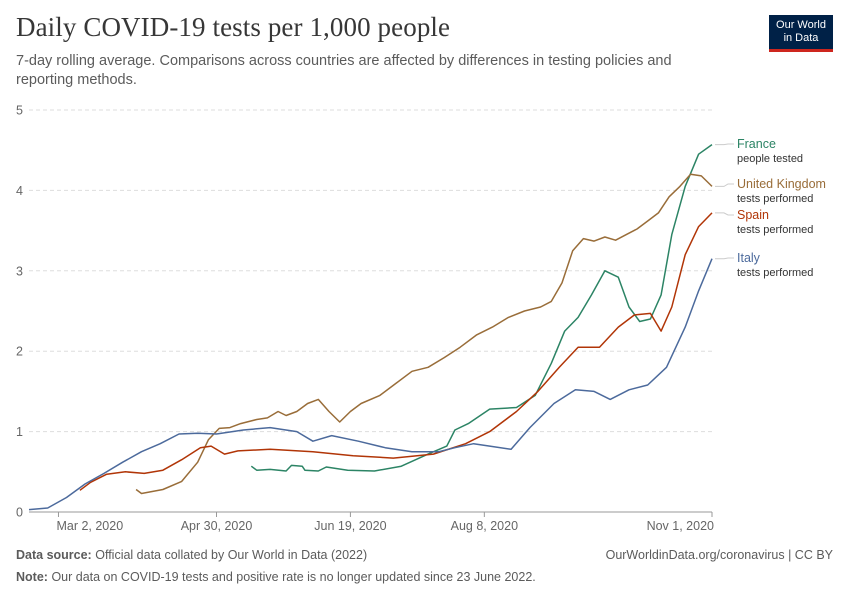 This screenshot has width=850, height=600. What do you see at coordinates (19, 111) in the screenshot?
I see `y-tick-label: 5` at bounding box center [19, 111].